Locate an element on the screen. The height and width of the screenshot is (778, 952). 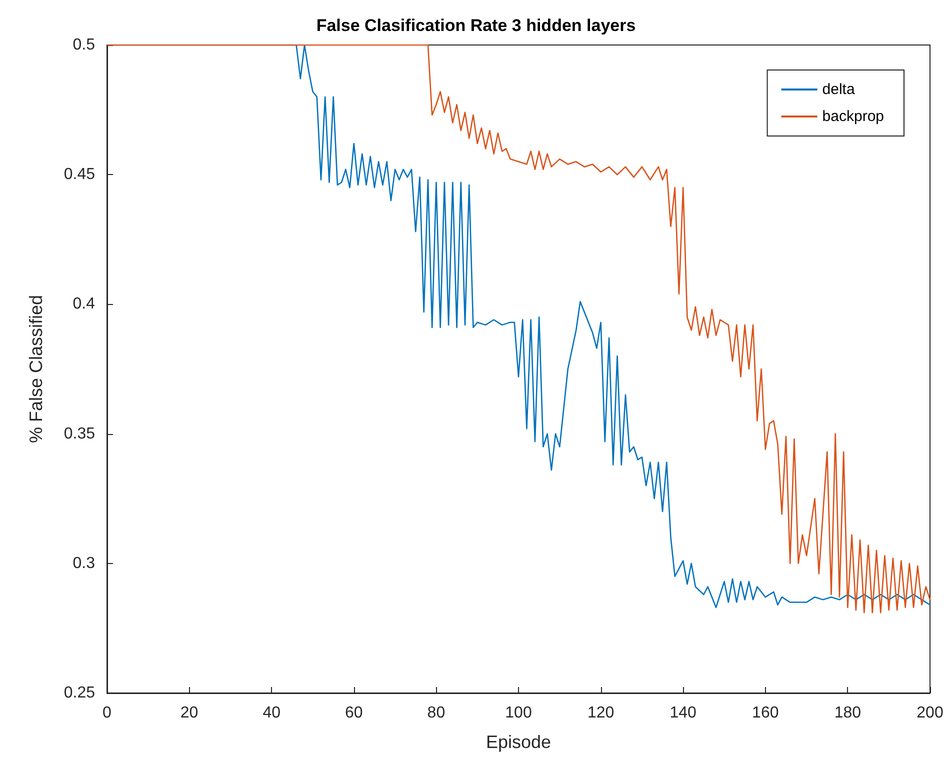
legend-label: backprop is located at coordinates (853, 116).